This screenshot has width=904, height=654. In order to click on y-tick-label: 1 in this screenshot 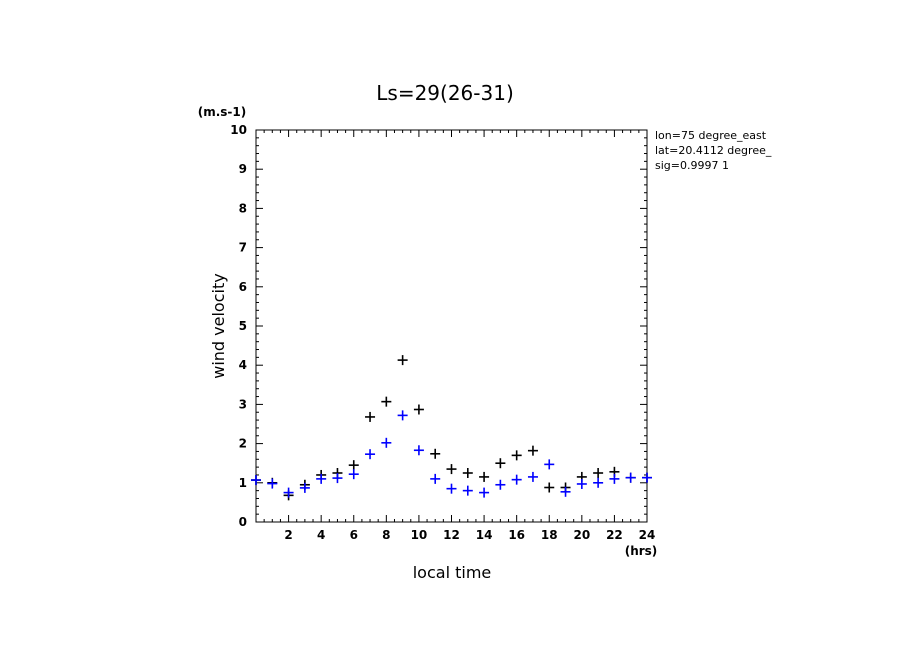, I will do `click(243, 483)`.